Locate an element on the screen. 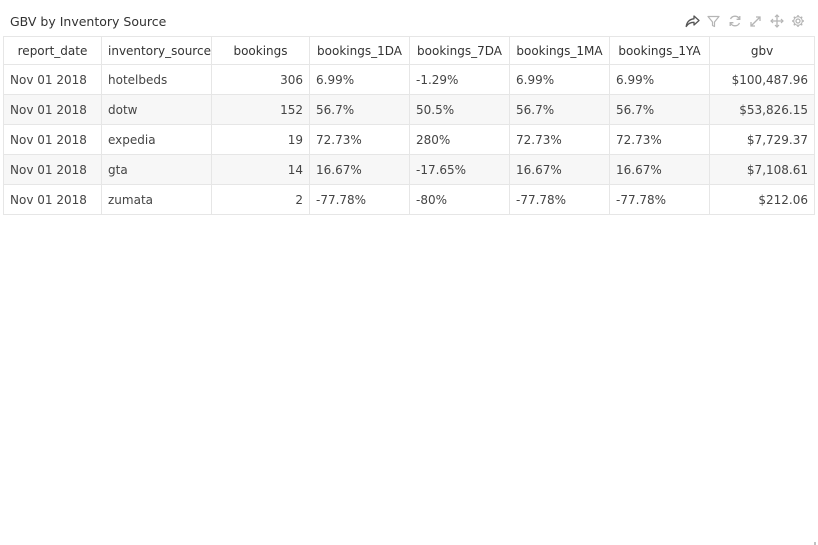  cell-bookings-7da: 50.5% is located at coordinates (459, 109).